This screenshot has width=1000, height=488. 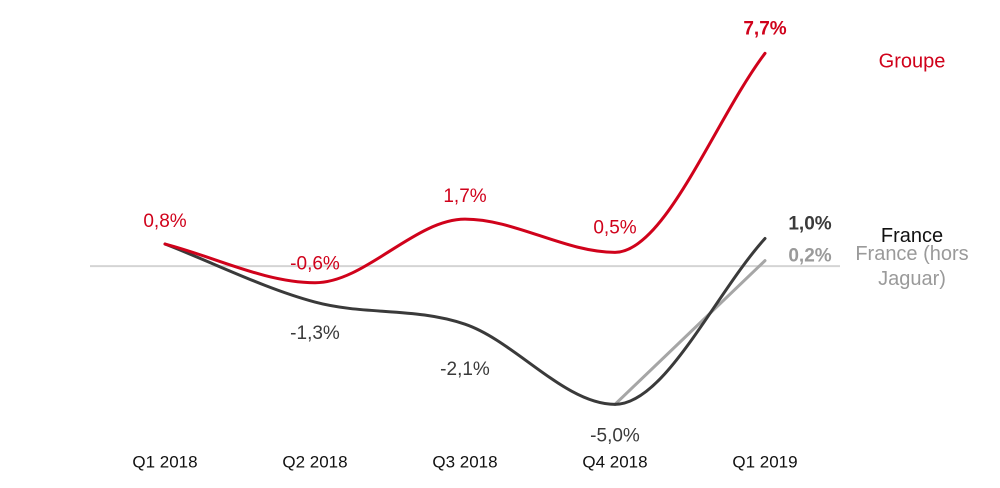 What do you see at coordinates (464, 196) in the screenshot?
I see `data-label: 1,7%` at bounding box center [464, 196].